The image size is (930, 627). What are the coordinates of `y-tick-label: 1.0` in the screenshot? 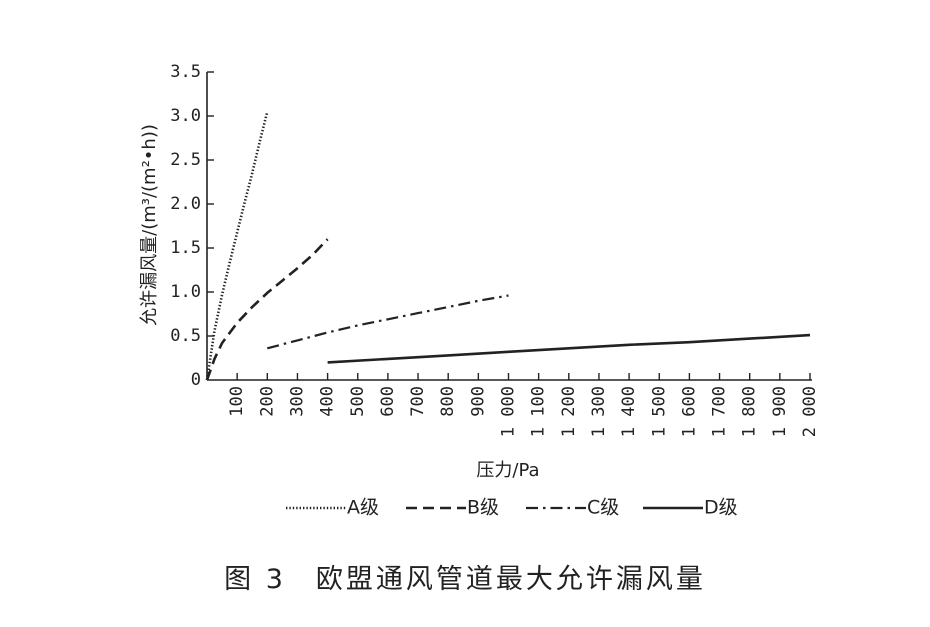 It's located at (185, 292).